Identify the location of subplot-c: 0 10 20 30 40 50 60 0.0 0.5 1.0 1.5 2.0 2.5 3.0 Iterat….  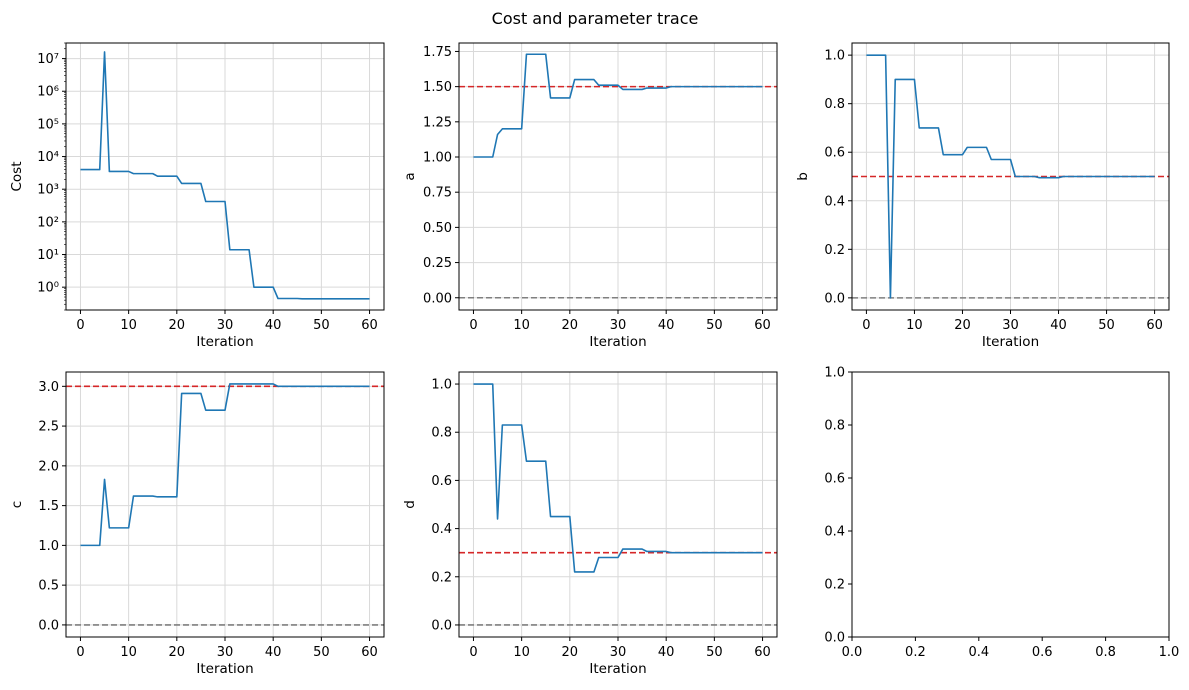
(197, 524).